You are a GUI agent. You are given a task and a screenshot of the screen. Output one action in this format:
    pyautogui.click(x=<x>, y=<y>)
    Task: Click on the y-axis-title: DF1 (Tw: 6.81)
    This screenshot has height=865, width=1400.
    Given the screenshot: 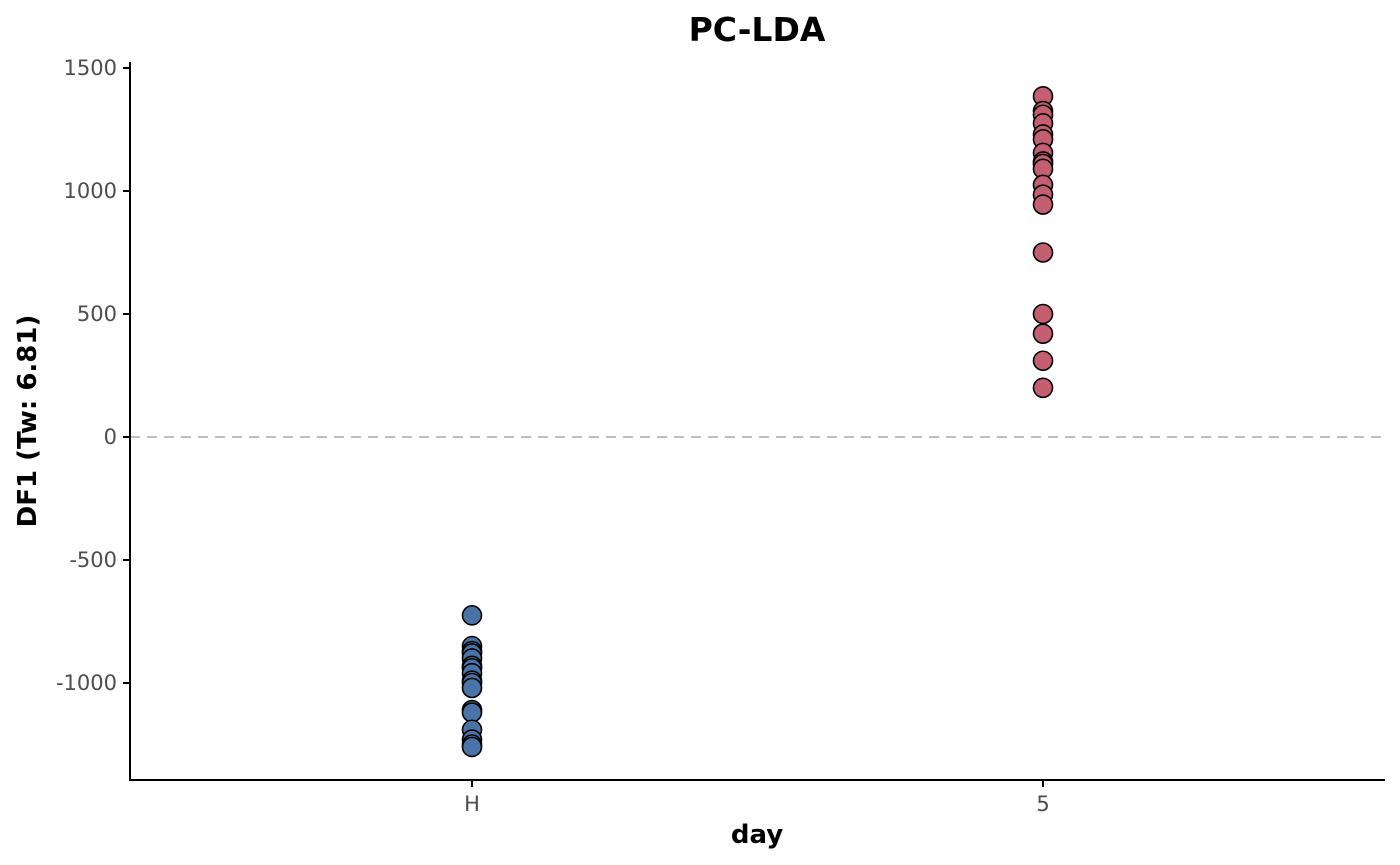 What is the action you would take?
    pyautogui.click(x=28, y=421)
    